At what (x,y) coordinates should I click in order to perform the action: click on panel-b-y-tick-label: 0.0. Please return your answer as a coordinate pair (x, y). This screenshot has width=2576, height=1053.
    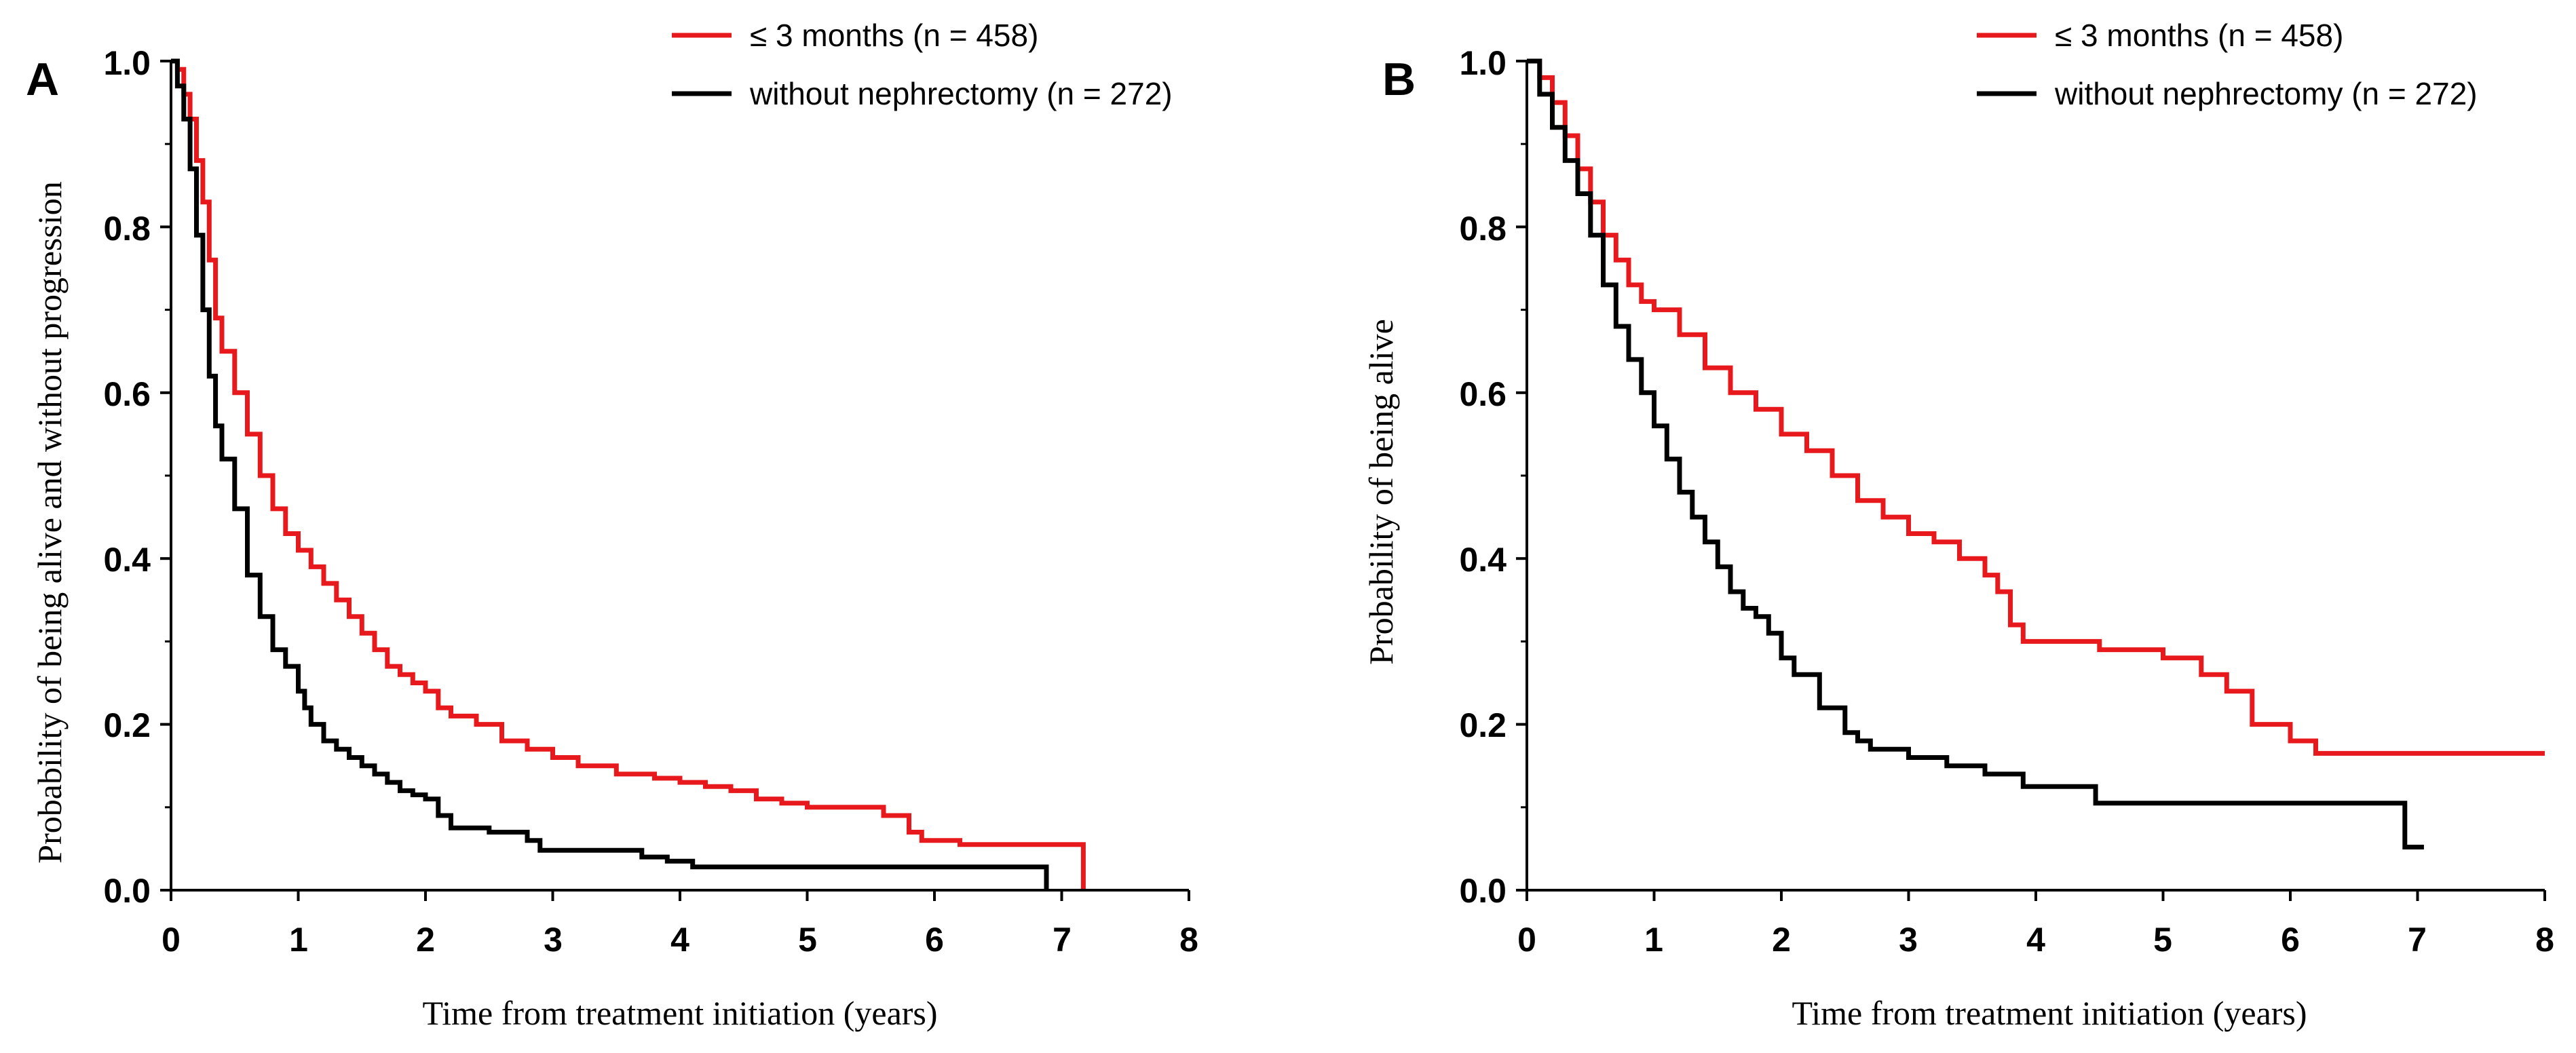
    Looking at the image, I should click on (1483, 891).